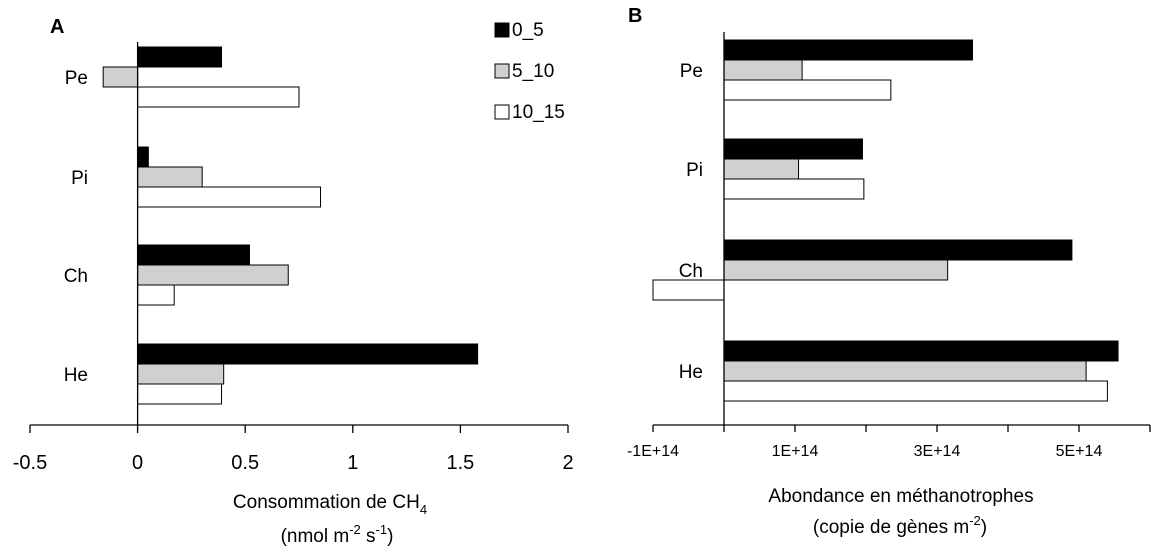  Describe the element at coordinates (76, 78) in the screenshot. I see `panel-a-category-label: Pe` at that location.